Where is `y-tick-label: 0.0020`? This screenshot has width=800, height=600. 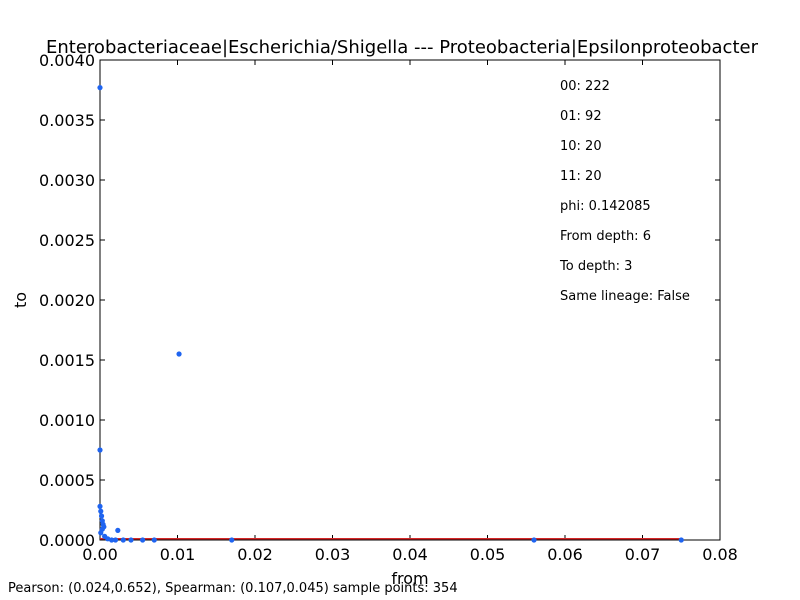
y-tick-label: 0.0020 is located at coordinates (67, 300).